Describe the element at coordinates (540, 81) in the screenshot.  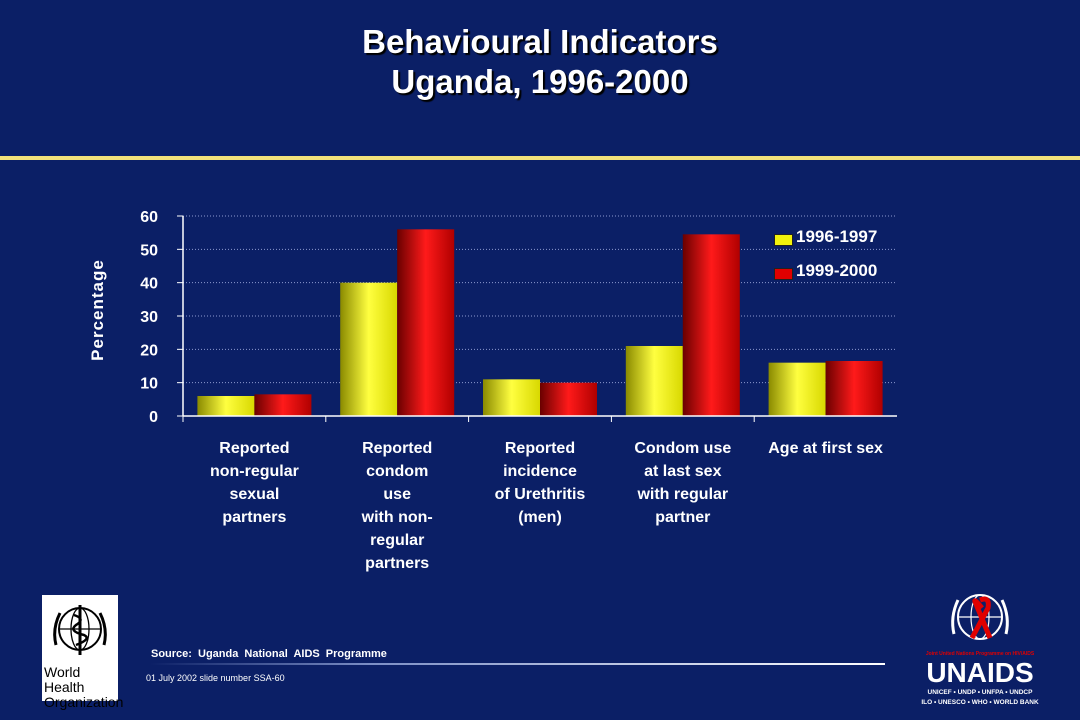
I see `title-line-2: Uganda, 1996-2000` at that location.